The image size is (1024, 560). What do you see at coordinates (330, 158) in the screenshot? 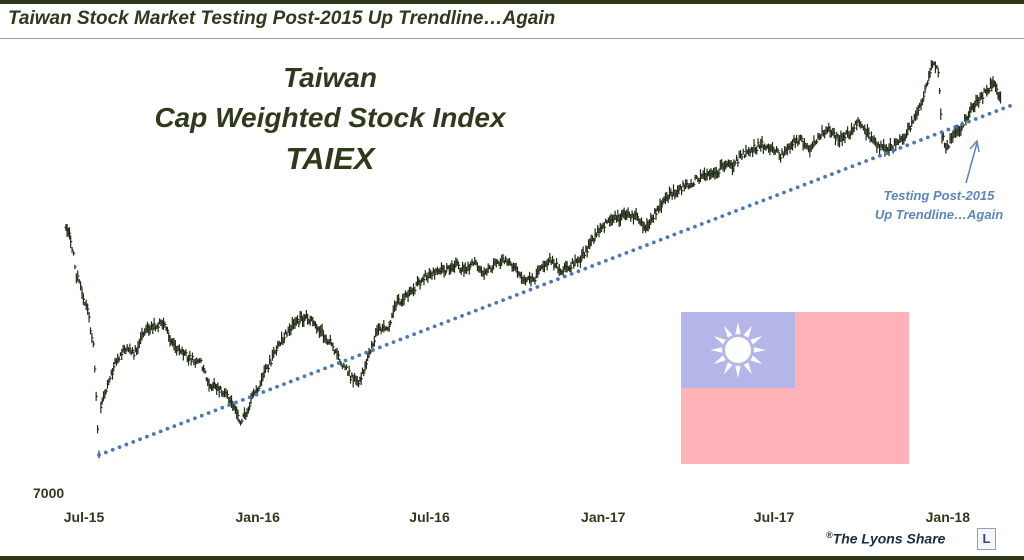
I see `chart-title-line-3: TAIEX` at bounding box center [330, 158].